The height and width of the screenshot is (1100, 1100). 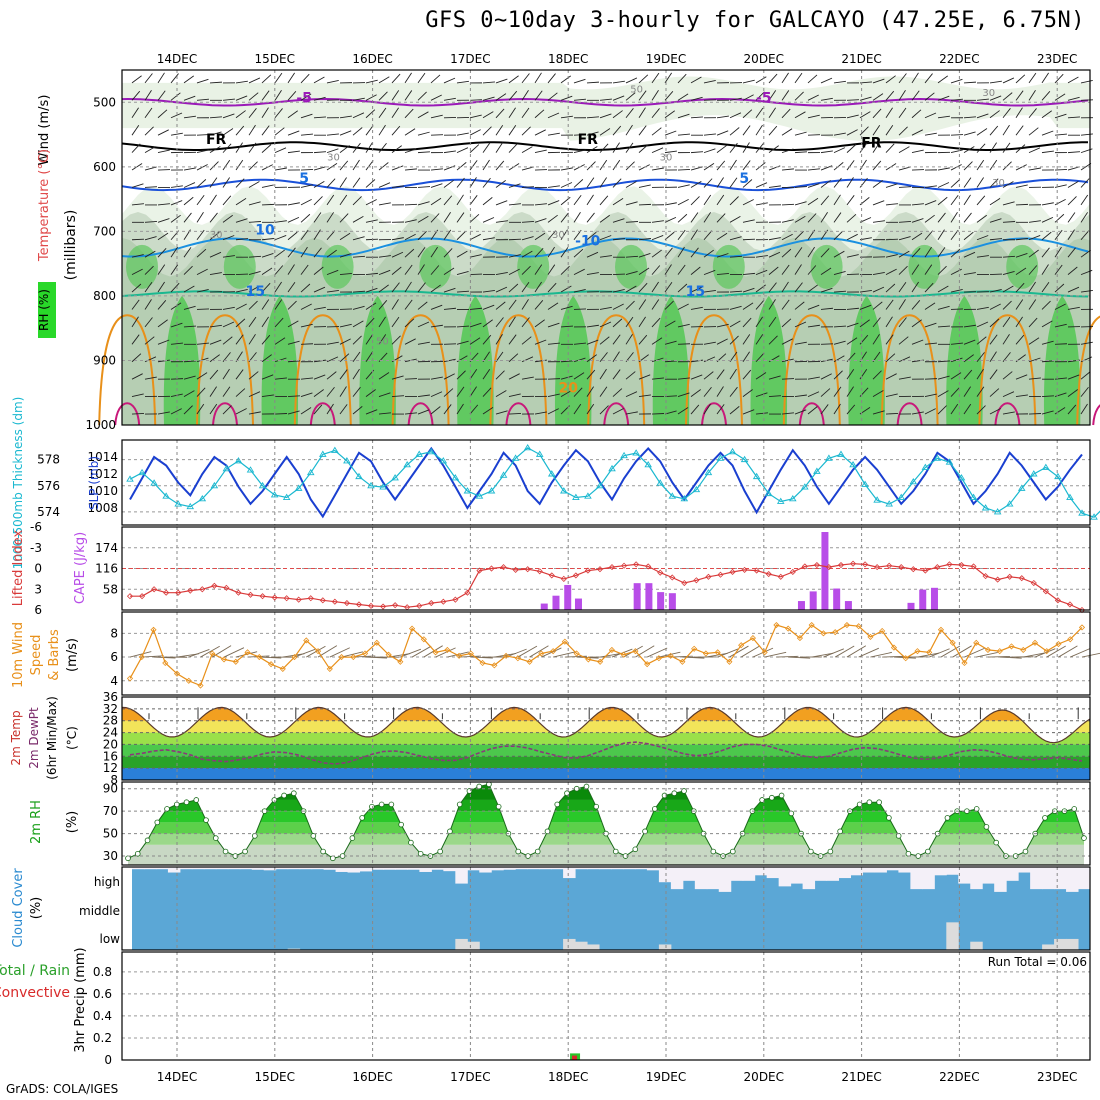 What do you see at coordinates (72, 655) in the screenshot?
I see `wind-ylabel-4: (m/s)` at bounding box center [72, 655].